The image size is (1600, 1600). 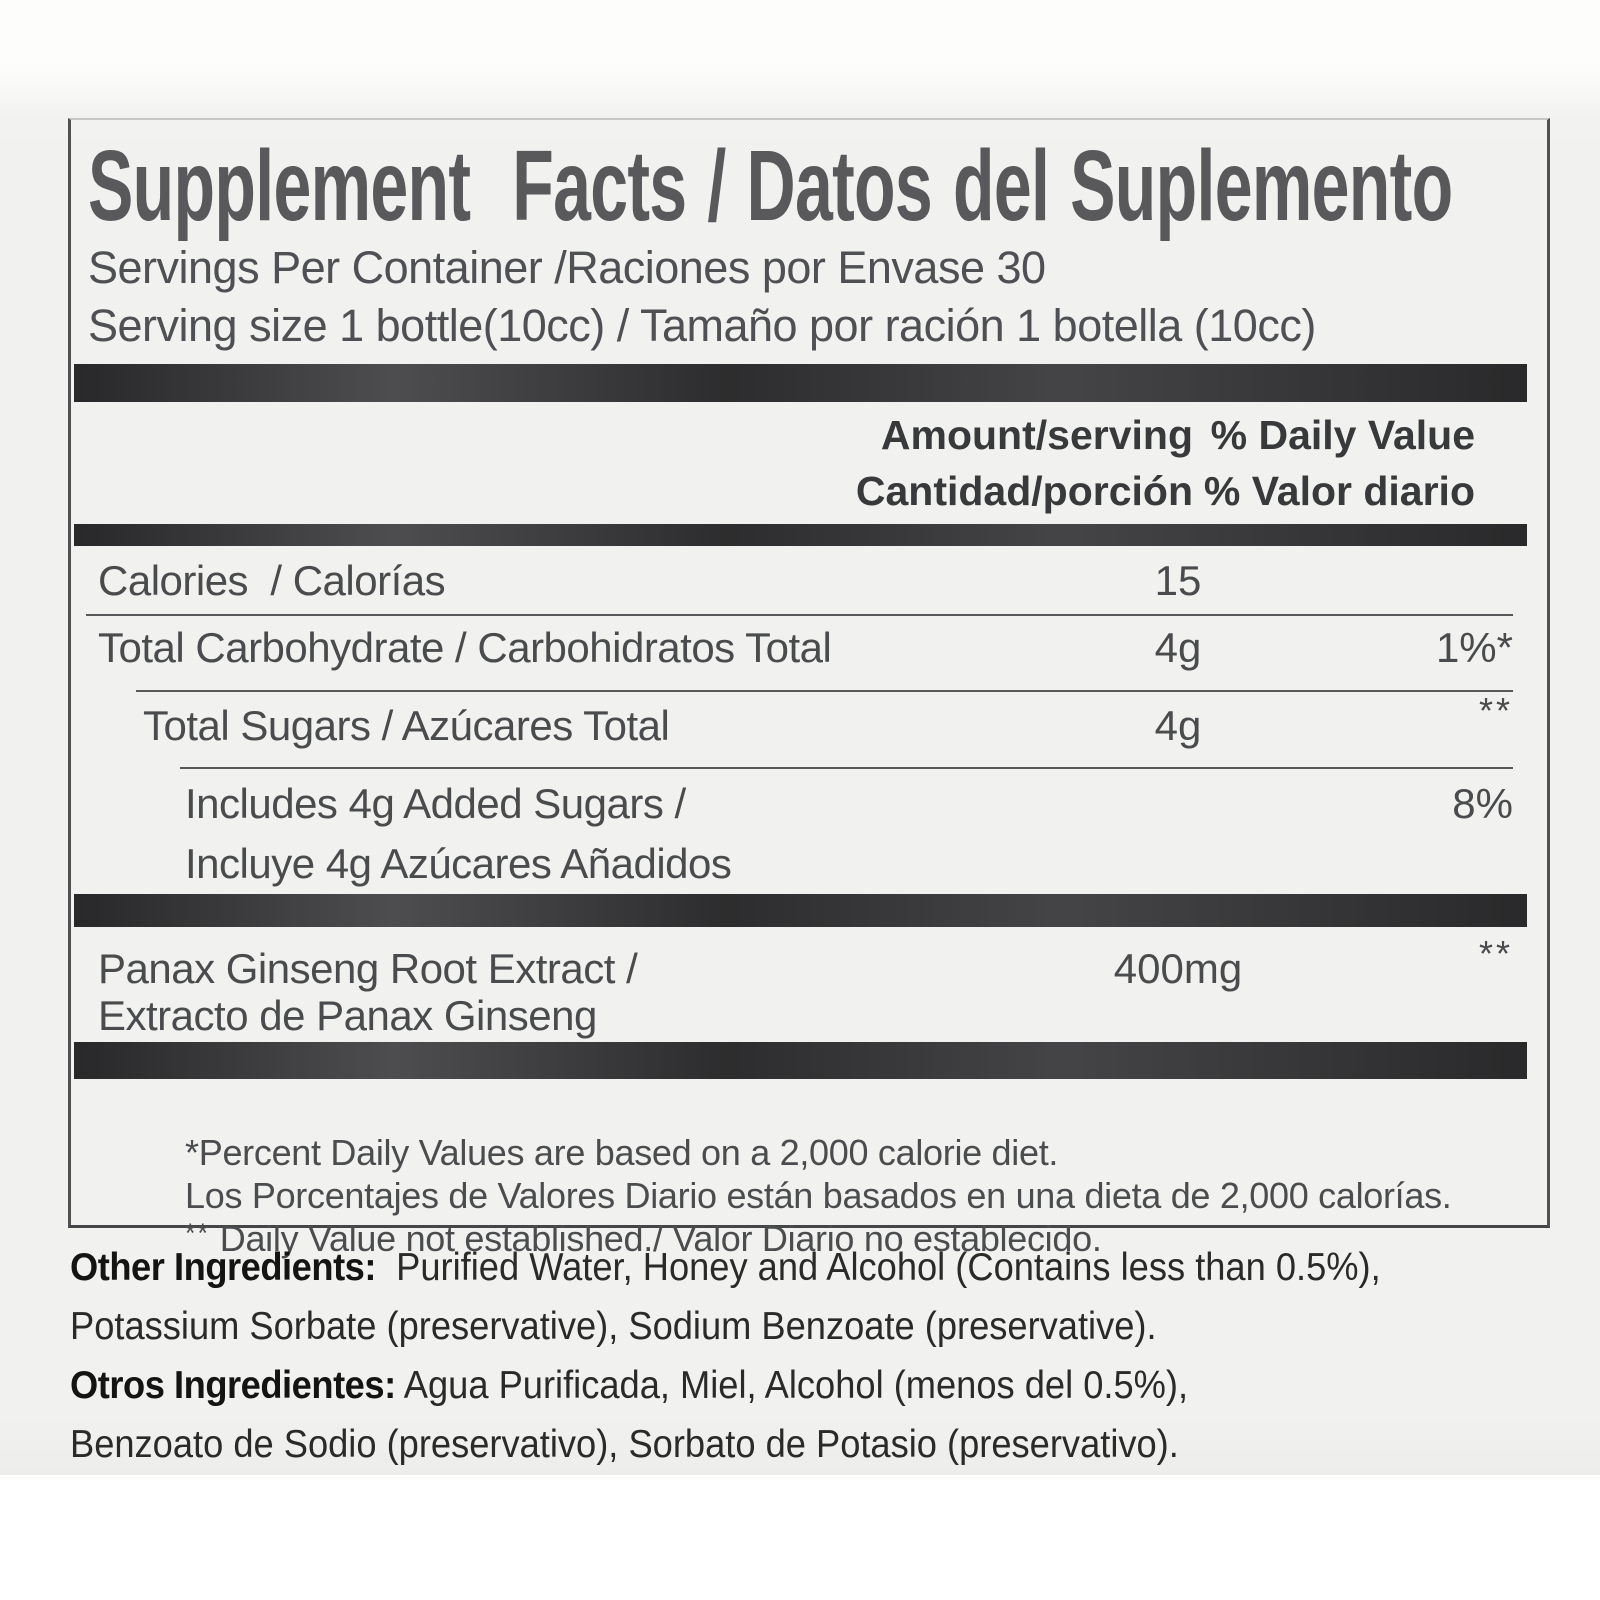 I want to click on panel-title: Supplement Facts / Datos del Suplemento, so click(x=844, y=186).